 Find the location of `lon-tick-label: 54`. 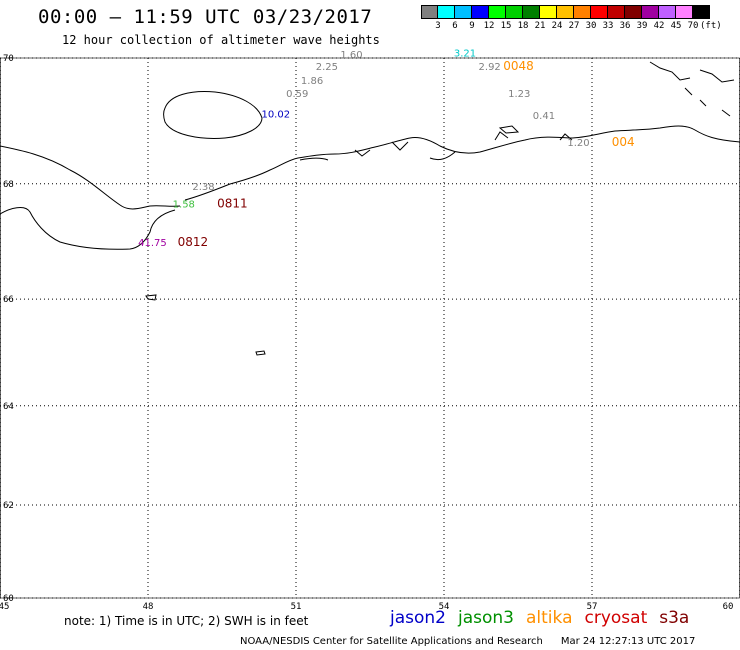

lon-tick-label: 54 is located at coordinates (444, 607).